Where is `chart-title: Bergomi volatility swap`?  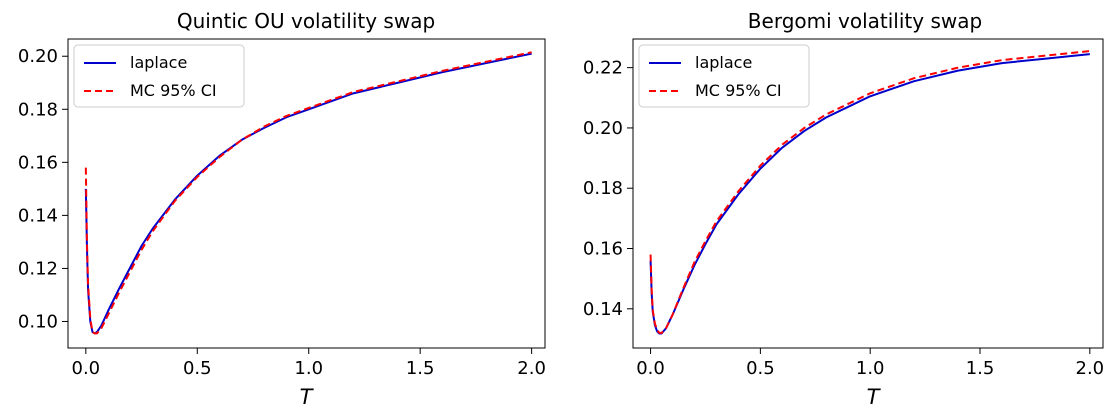 chart-title: Bergomi volatility swap is located at coordinates (865, 21).